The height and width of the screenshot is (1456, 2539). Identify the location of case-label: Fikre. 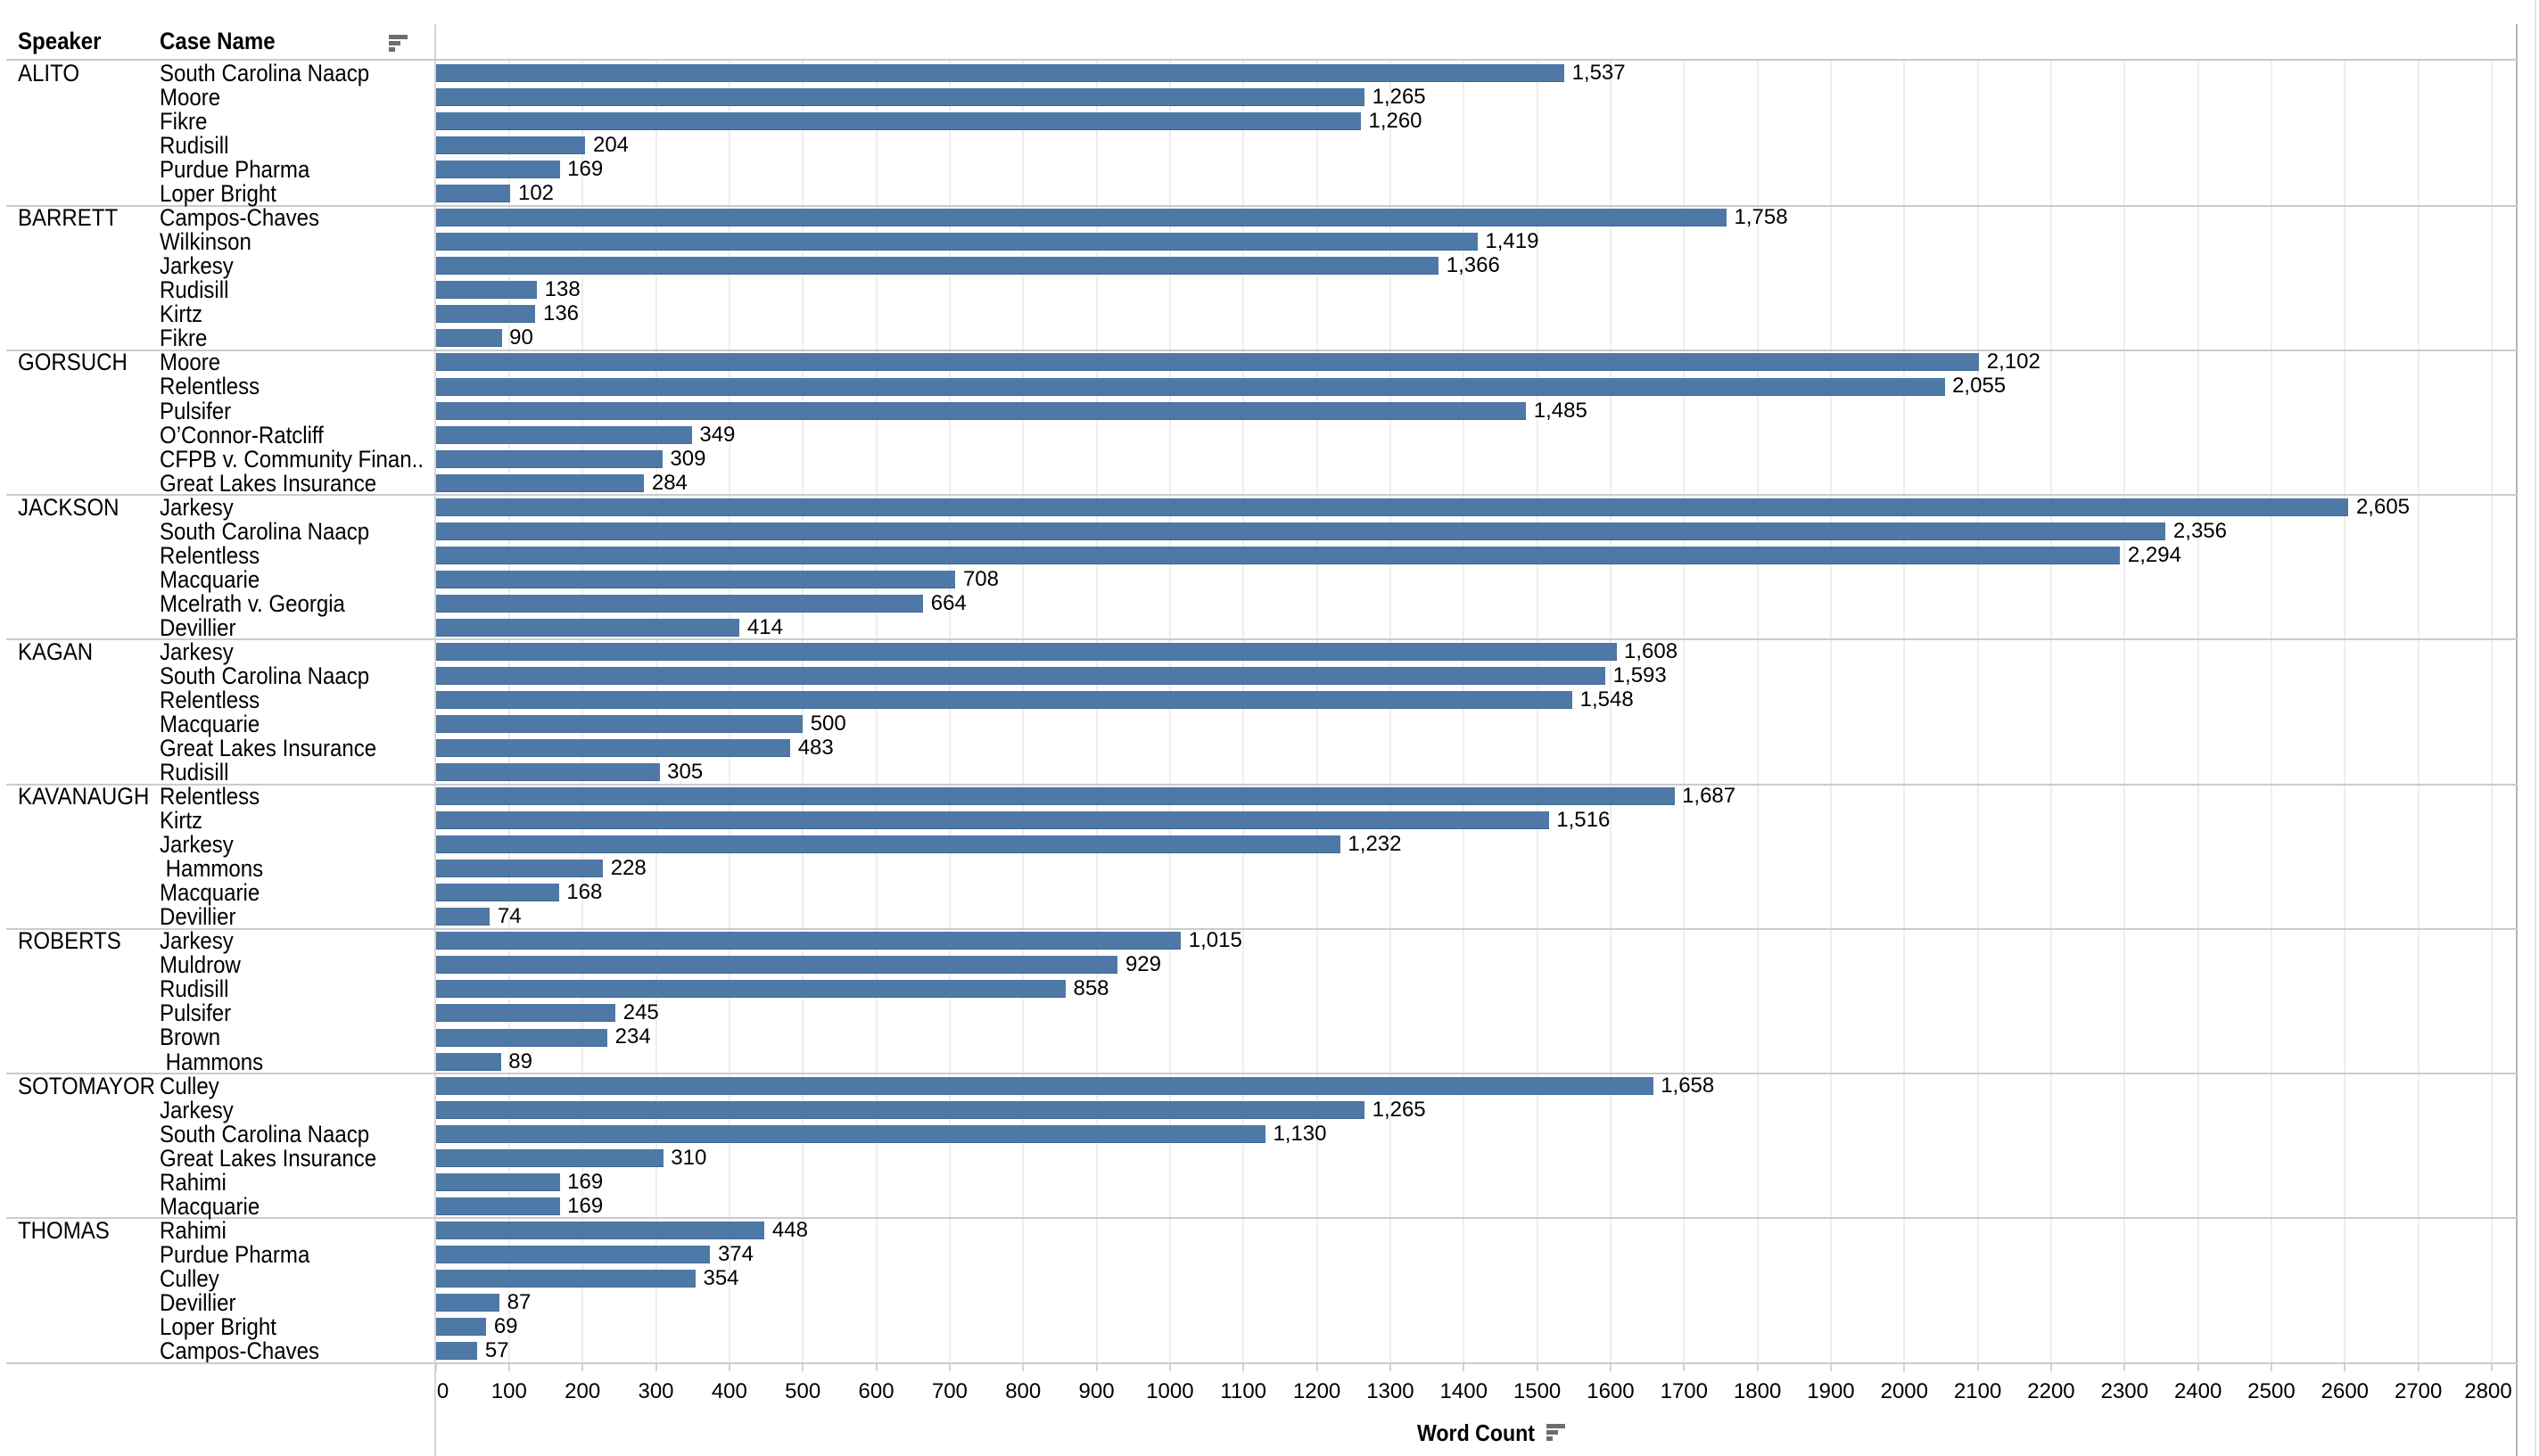
(184, 338).